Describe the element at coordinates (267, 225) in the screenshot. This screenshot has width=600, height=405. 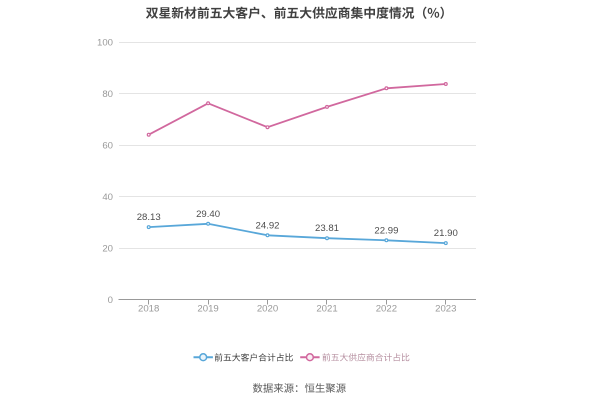
I see `svg-text: 24.92` at that location.